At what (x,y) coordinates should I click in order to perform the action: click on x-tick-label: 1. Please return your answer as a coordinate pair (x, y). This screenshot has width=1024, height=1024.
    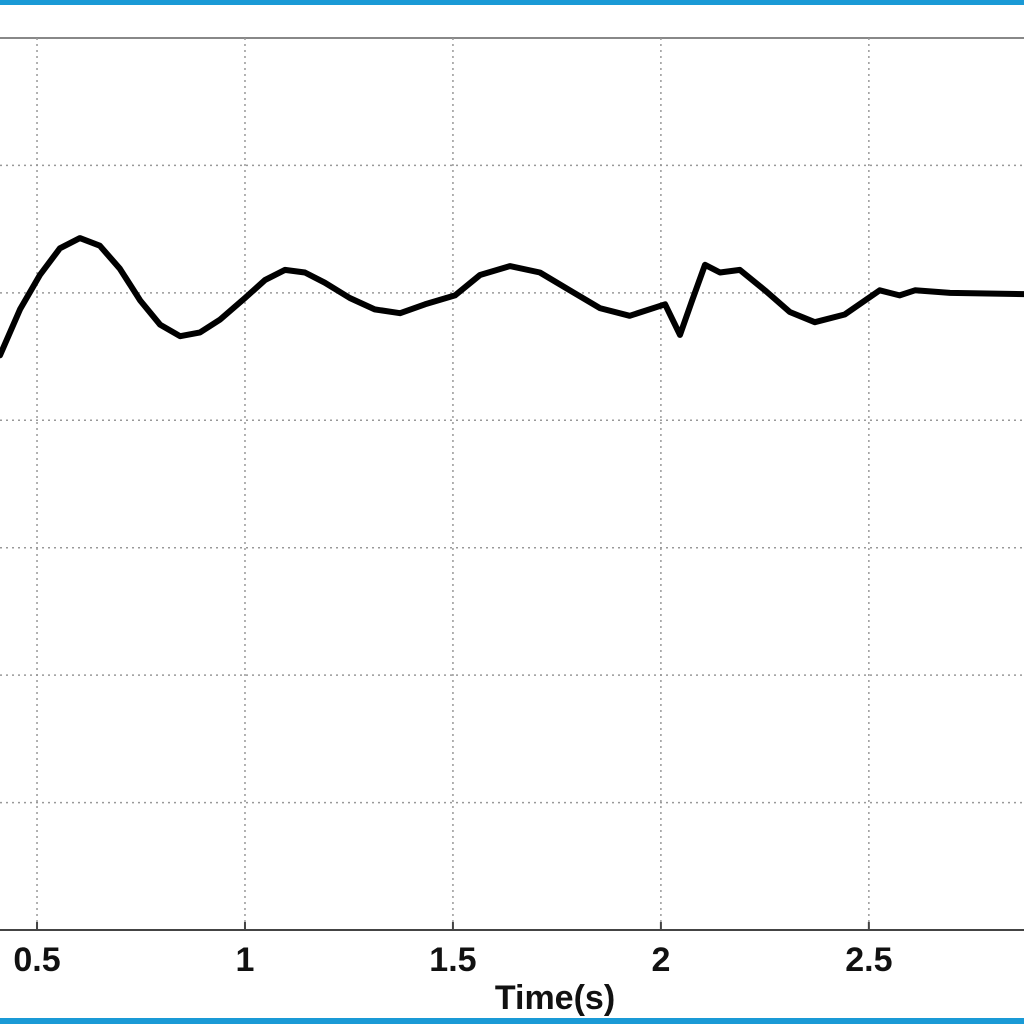
    Looking at the image, I should click on (245, 960).